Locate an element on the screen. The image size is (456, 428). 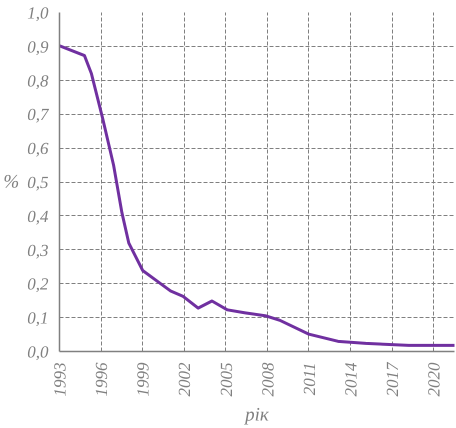
y-tick-label: 0,4 is located at coordinates (38, 216).